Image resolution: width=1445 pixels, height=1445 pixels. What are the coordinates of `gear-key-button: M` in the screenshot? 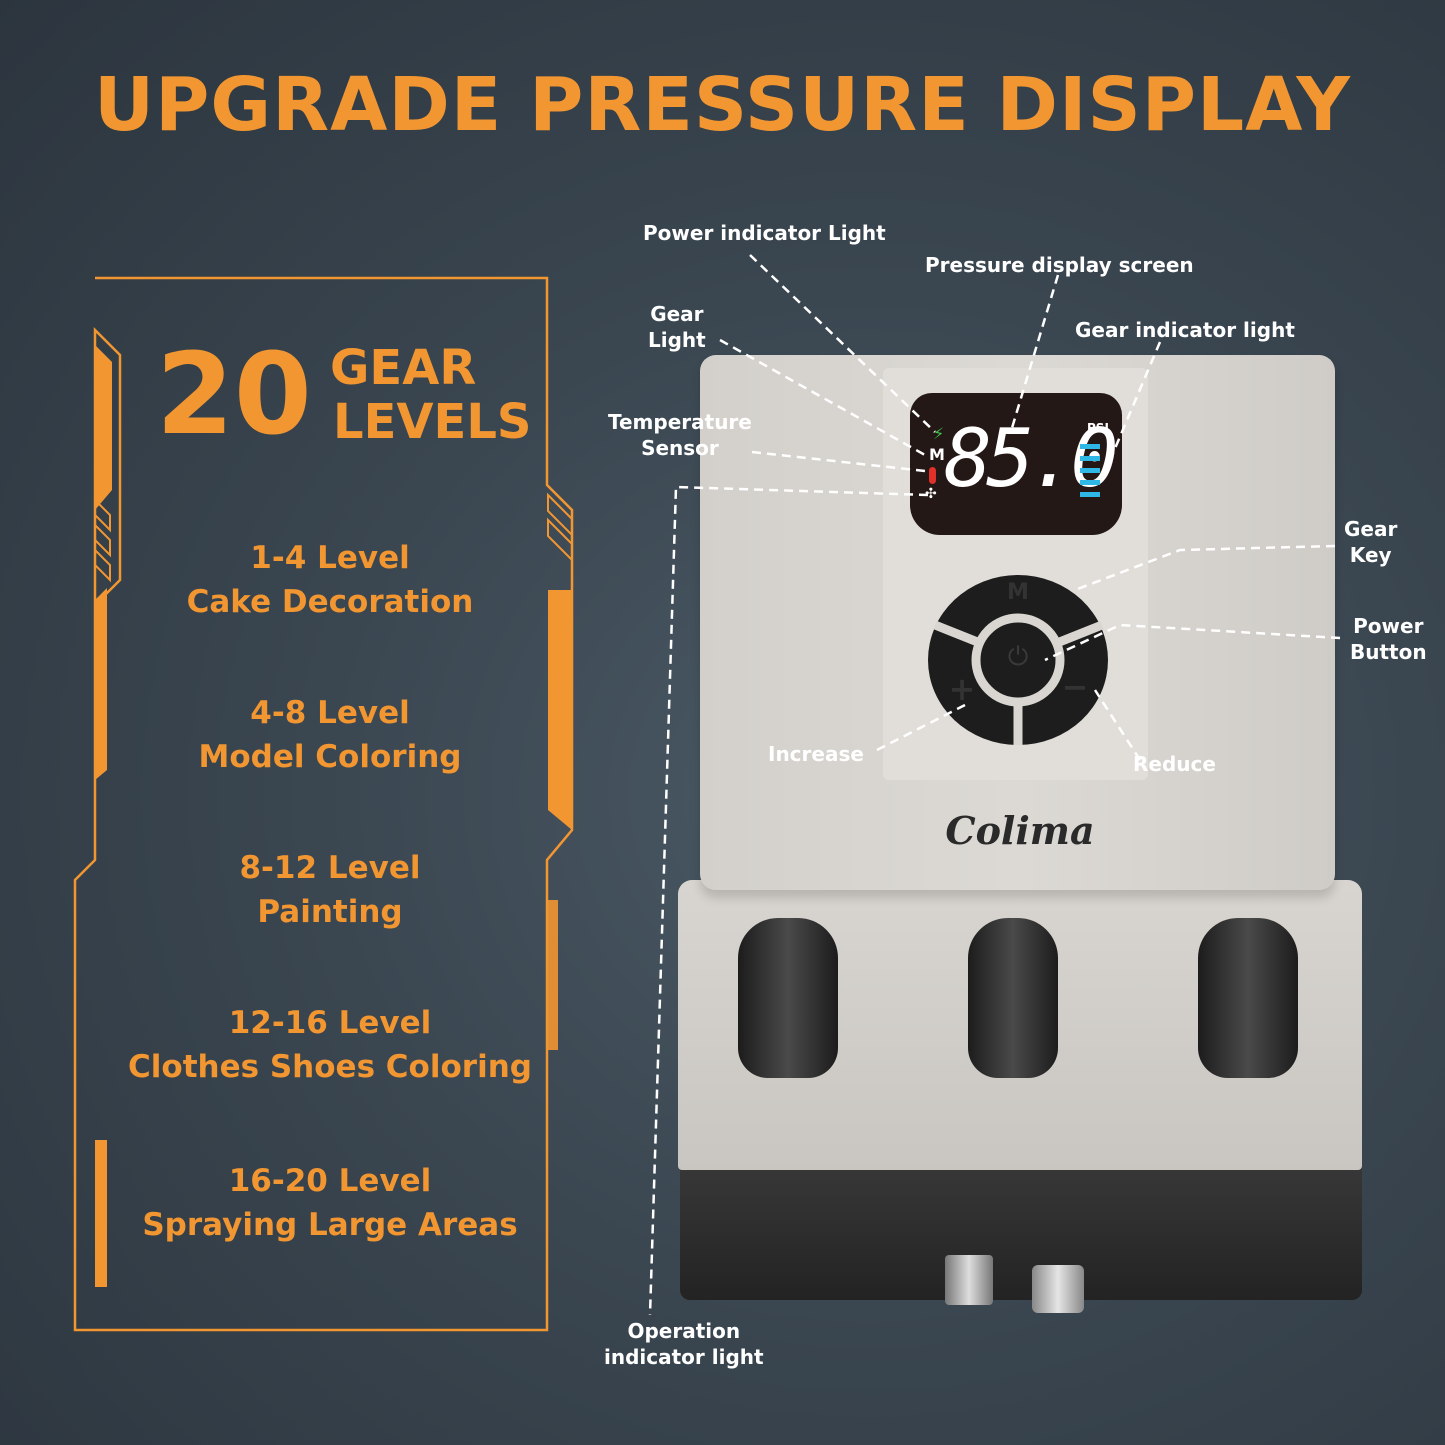 It's located at (1018, 592).